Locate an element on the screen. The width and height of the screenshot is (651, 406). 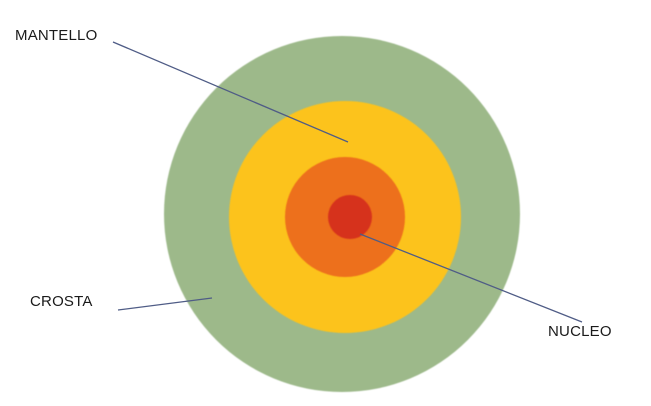
mantello-label: MANTELLO is located at coordinates (56, 35).